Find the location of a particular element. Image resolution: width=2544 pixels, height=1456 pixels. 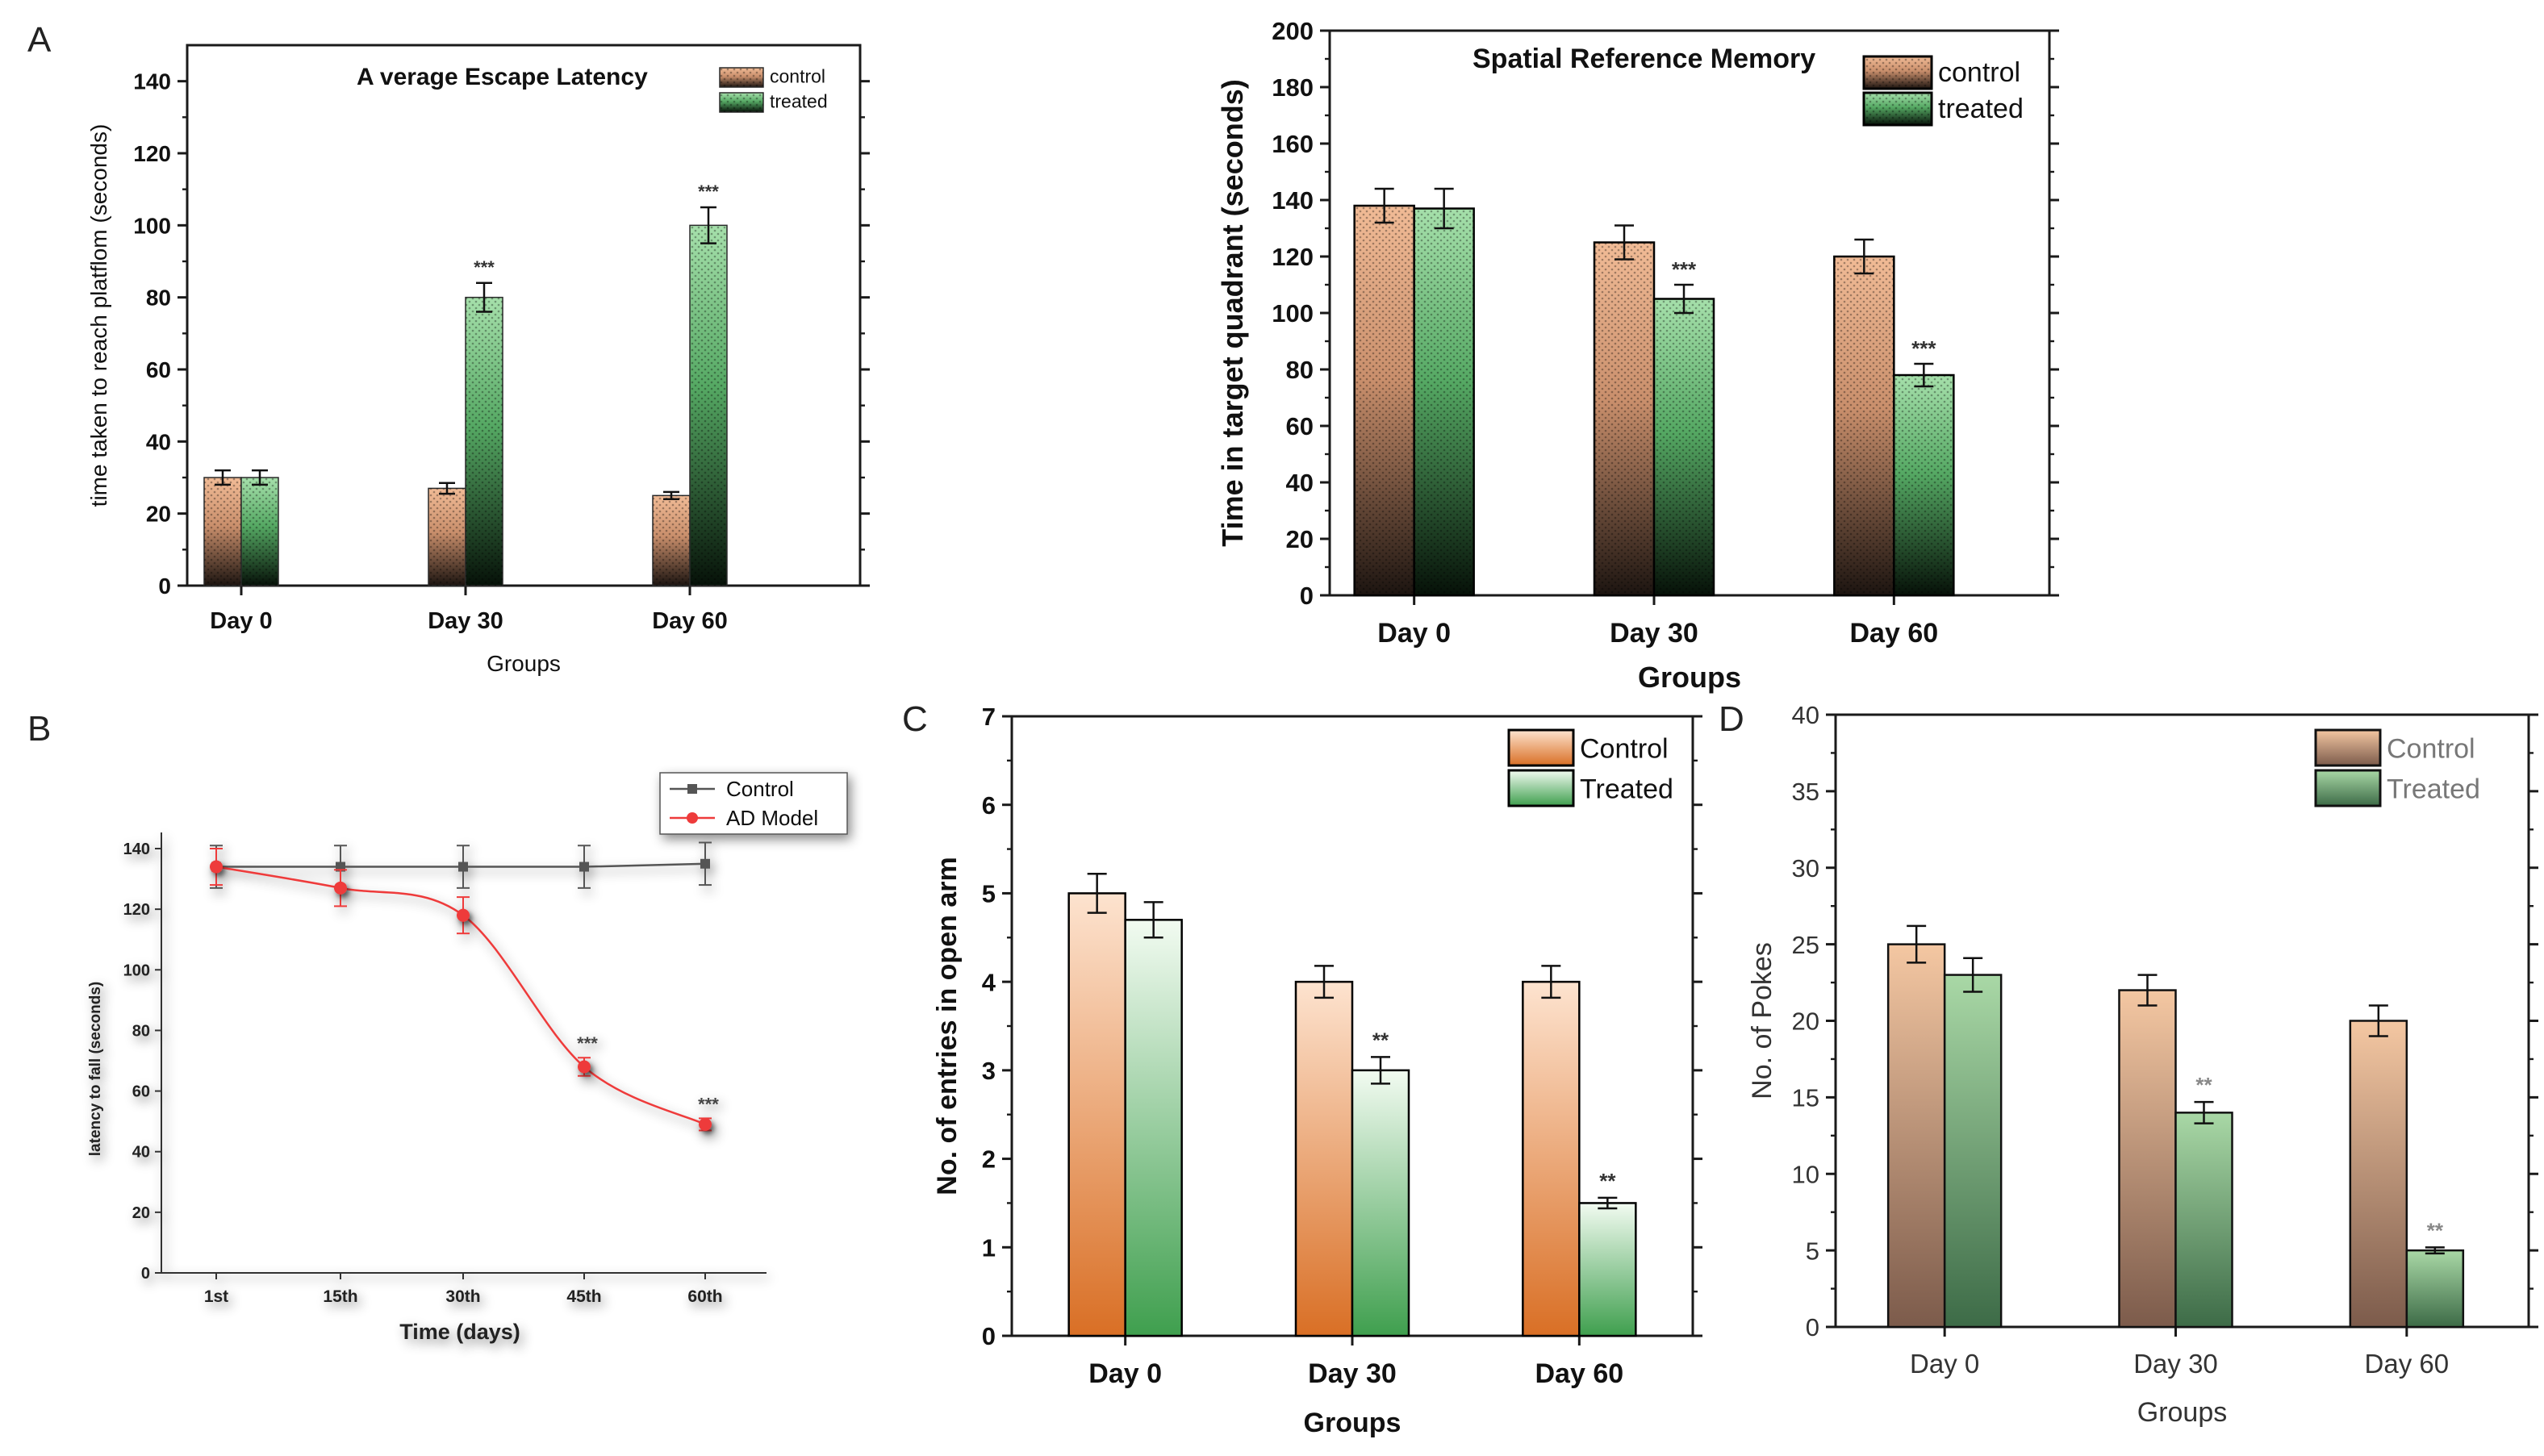

series-line-ad-model is located at coordinates (460, 996).